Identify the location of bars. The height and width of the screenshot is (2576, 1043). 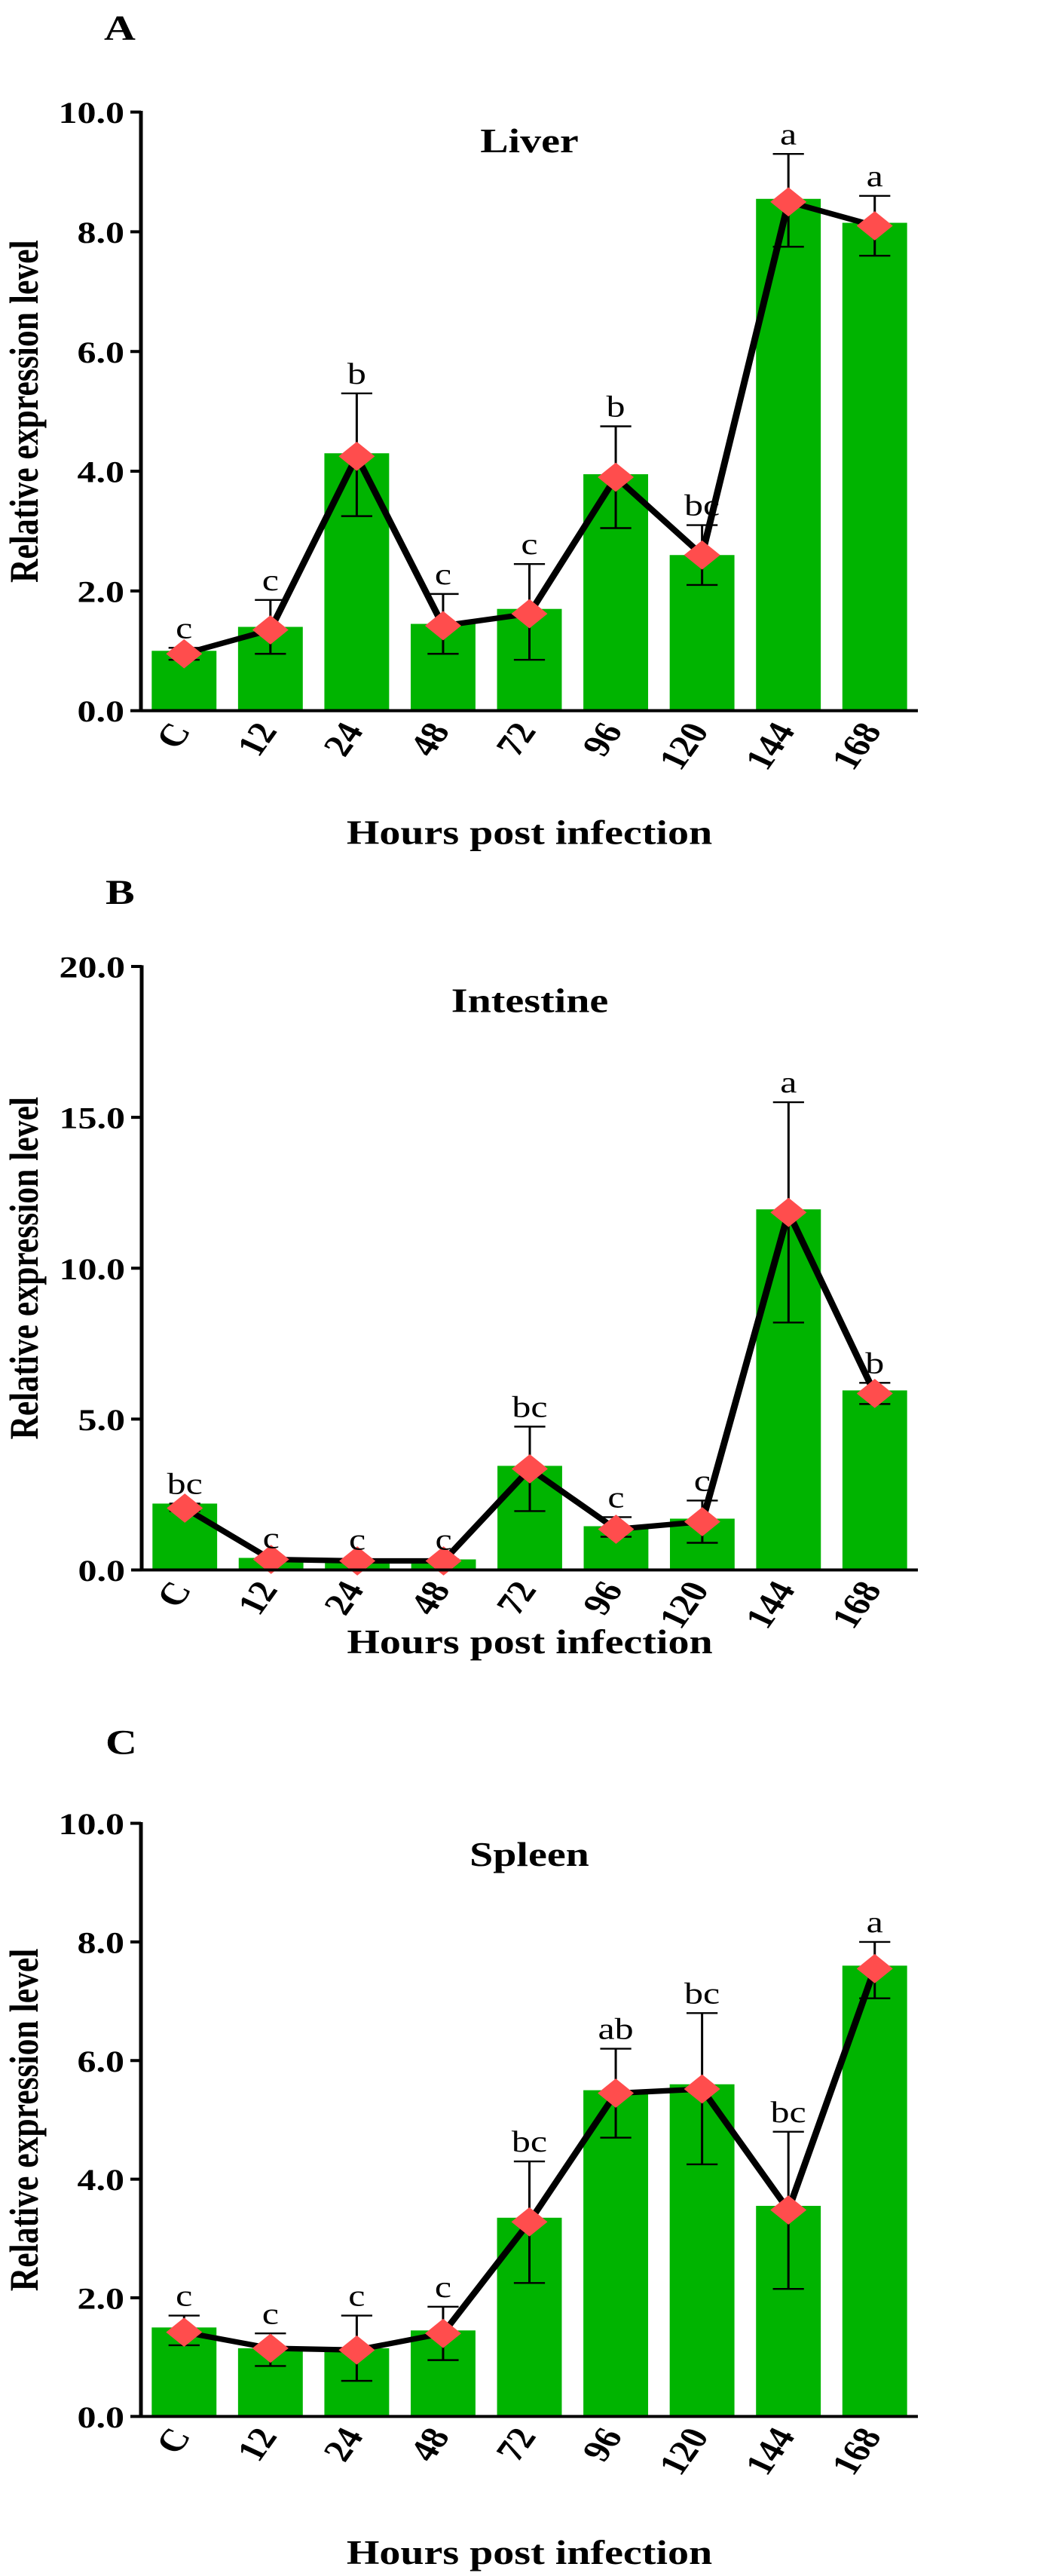
(529, 454).